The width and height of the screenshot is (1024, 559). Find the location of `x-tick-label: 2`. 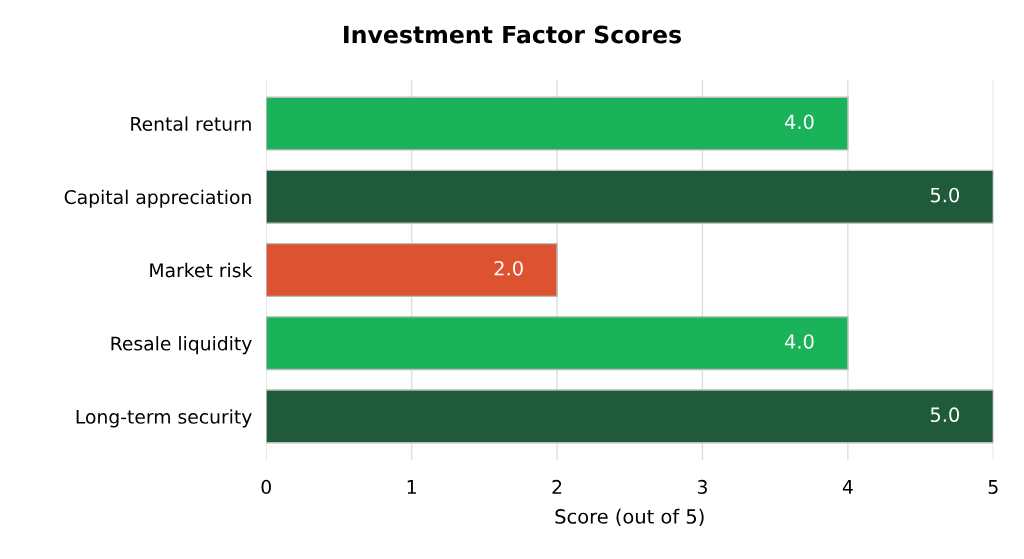

x-tick-label: 2 is located at coordinates (557, 486).